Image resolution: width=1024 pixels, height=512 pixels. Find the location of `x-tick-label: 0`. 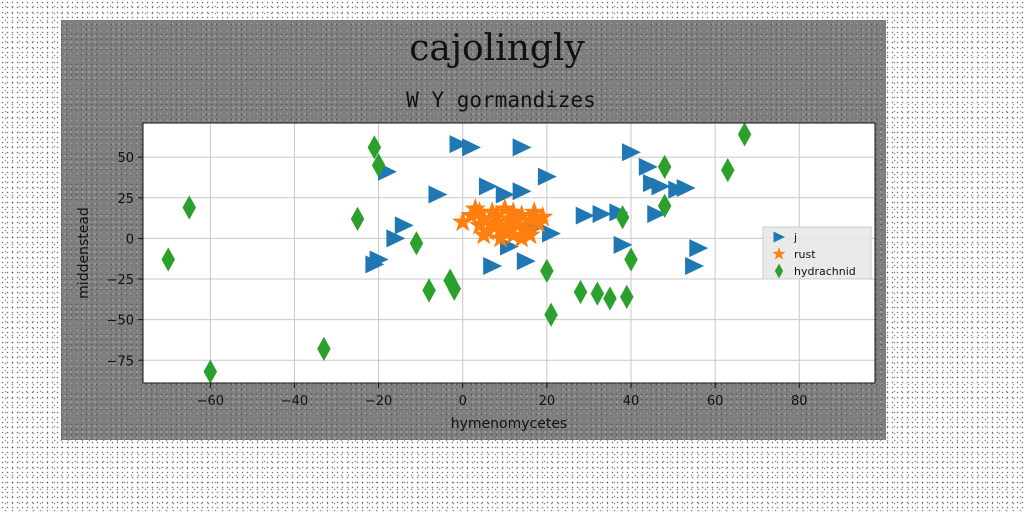

x-tick-label: 0 is located at coordinates (463, 401).